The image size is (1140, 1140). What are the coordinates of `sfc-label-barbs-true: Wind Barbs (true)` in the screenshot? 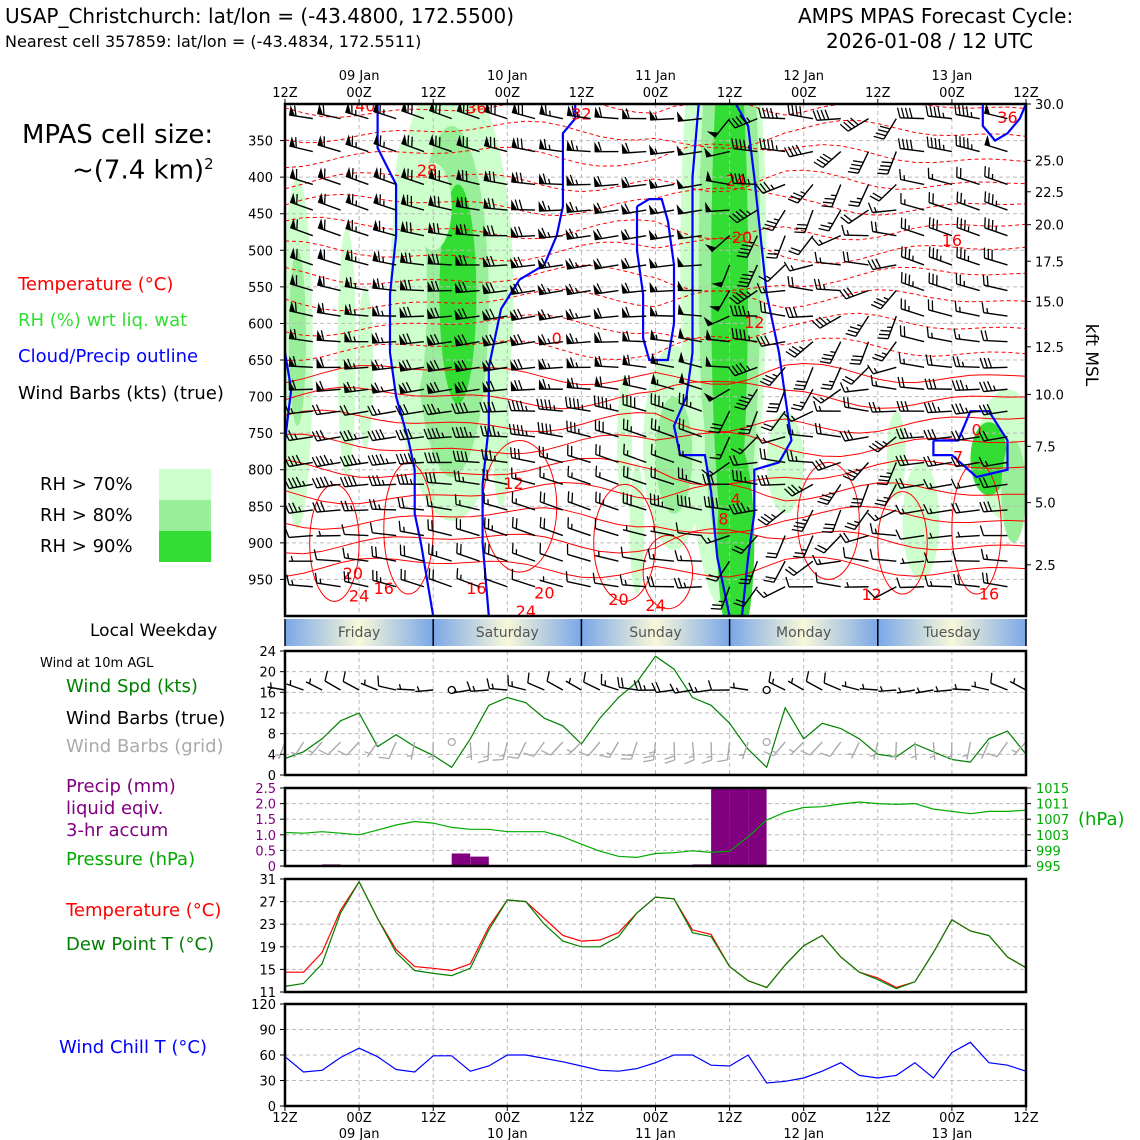 It's located at (146, 718).